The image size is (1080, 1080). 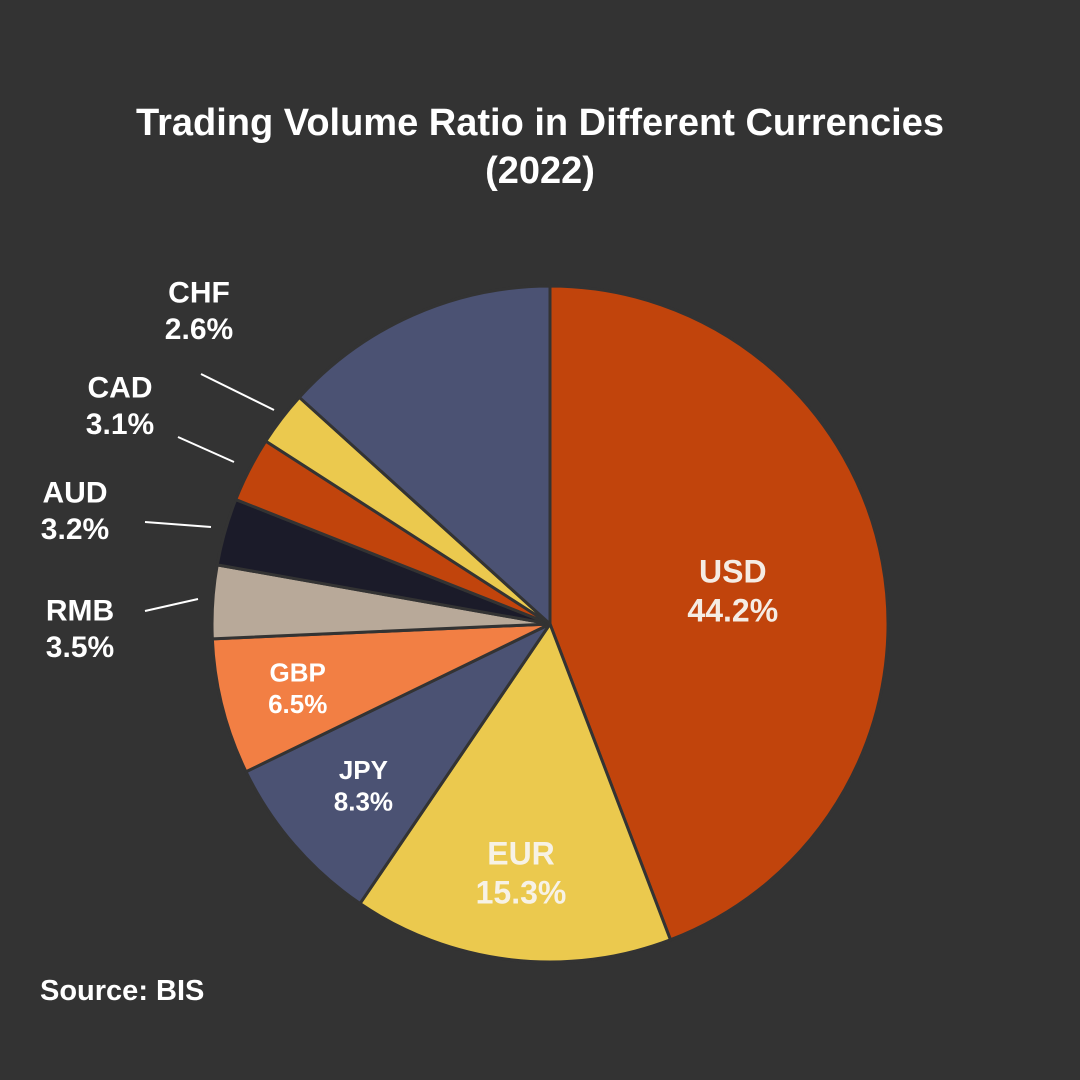 I want to click on slice-label-jpy: JPY, so click(x=363, y=770).